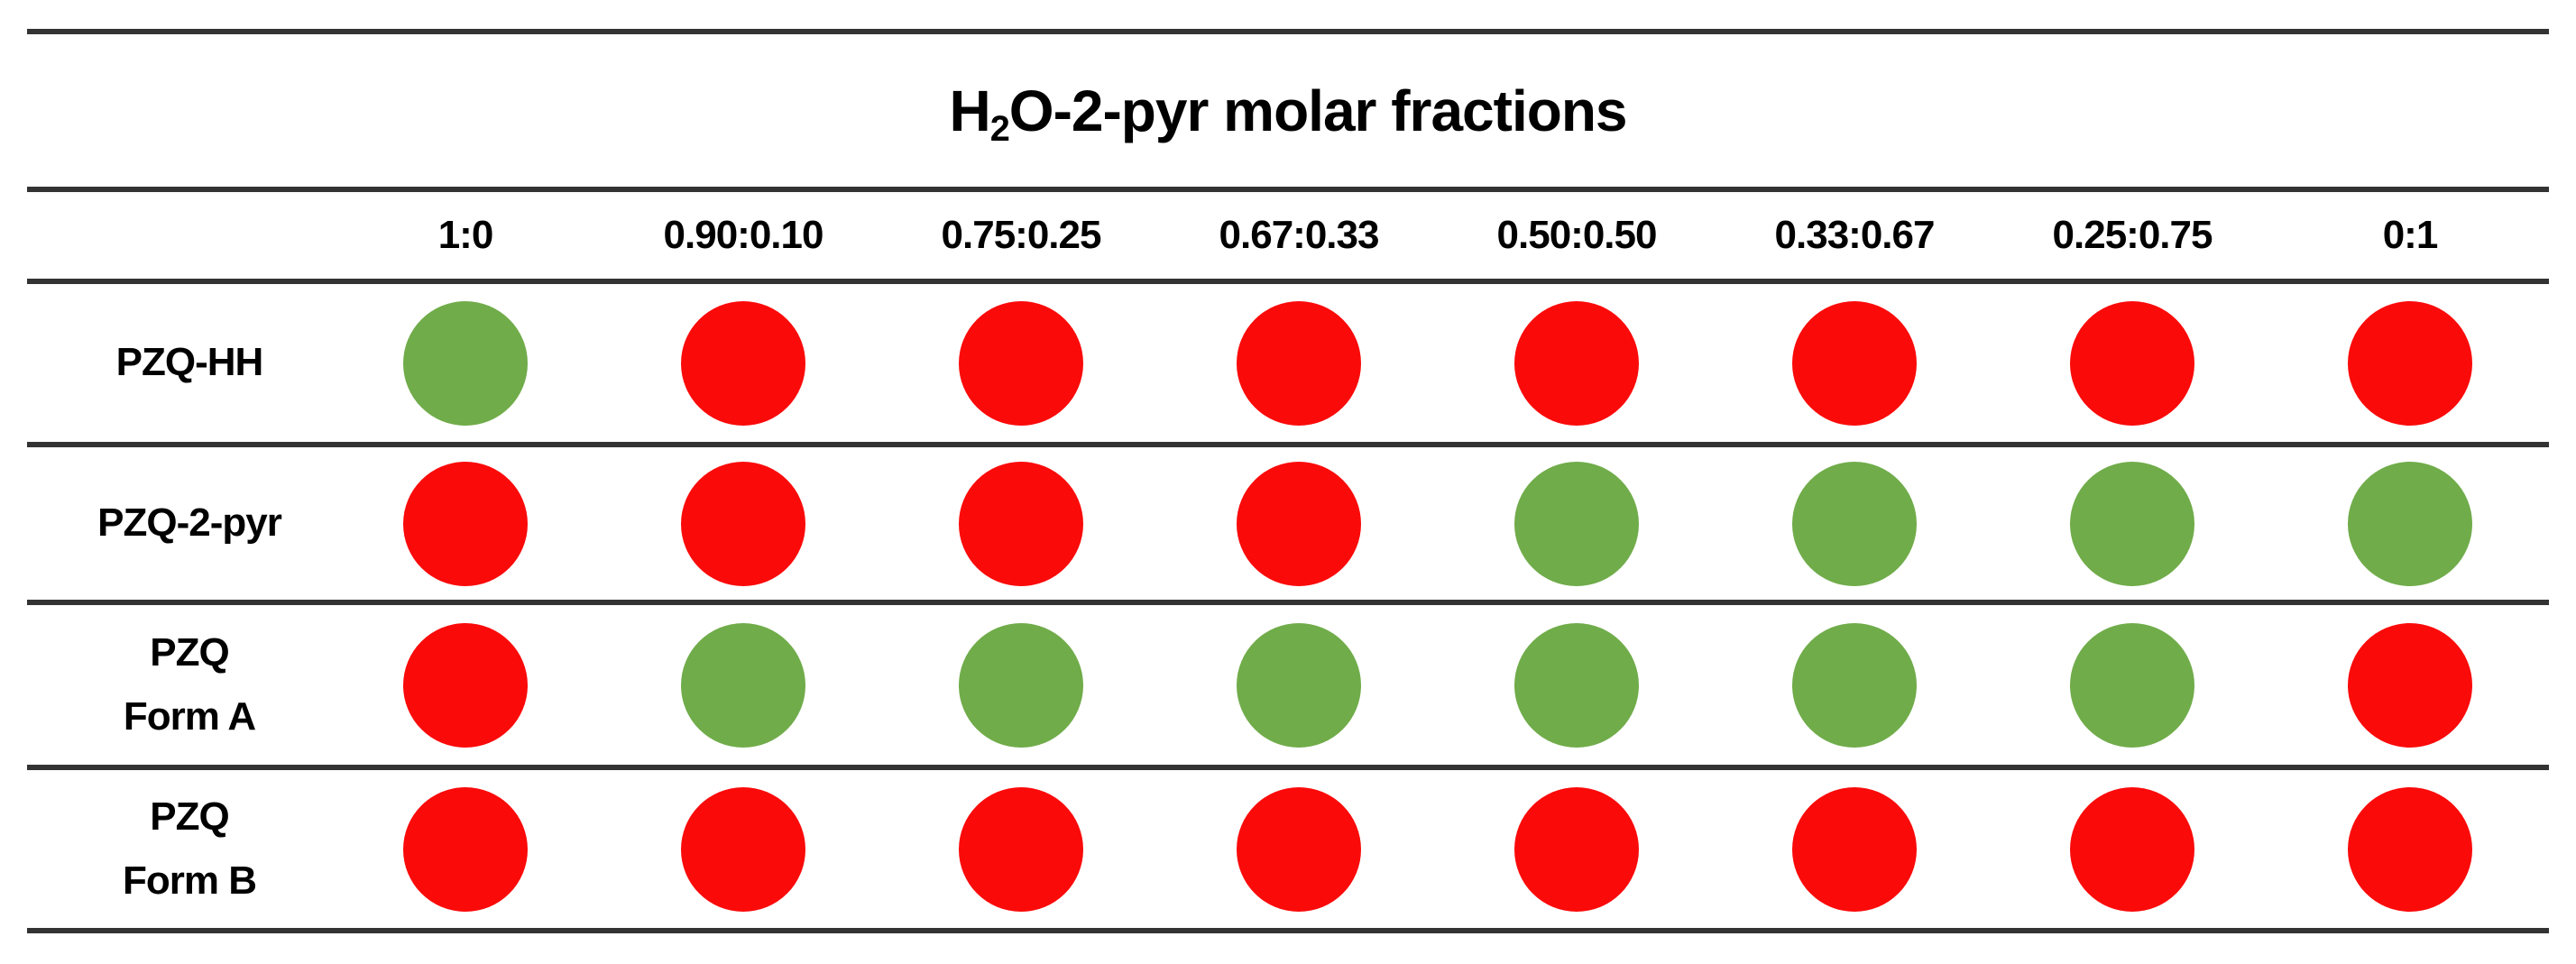 The height and width of the screenshot is (964, 2576). Describe the element at coordinates (1855, 235) in the screenshot. I see `column-header-033-067: 0.33:0.67` at that location.